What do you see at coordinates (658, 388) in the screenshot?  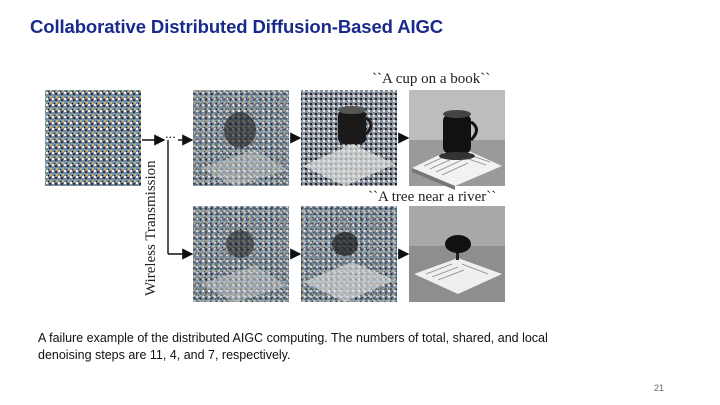 I see `page-number: 21` at bounding box center [658, 388].